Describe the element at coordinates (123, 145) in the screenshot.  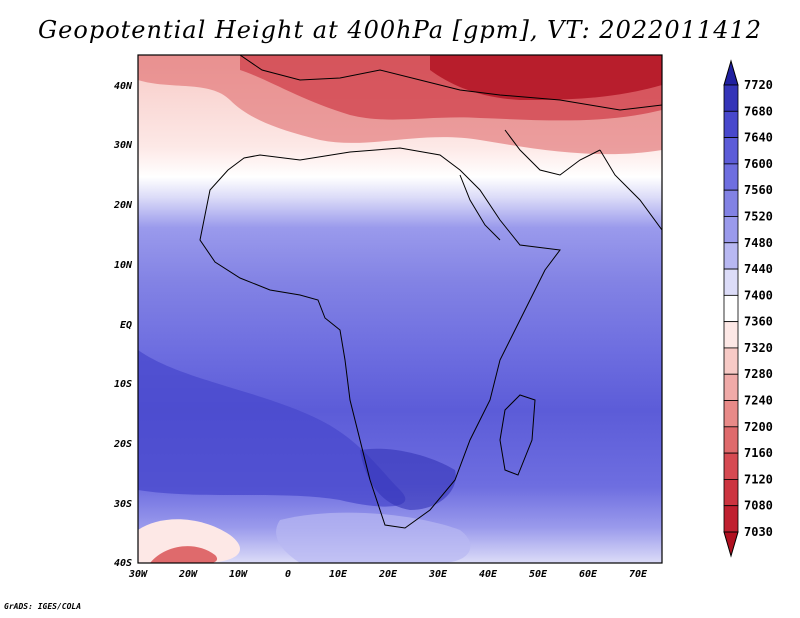
I see `lat-tick-30n: 30N` at that location.